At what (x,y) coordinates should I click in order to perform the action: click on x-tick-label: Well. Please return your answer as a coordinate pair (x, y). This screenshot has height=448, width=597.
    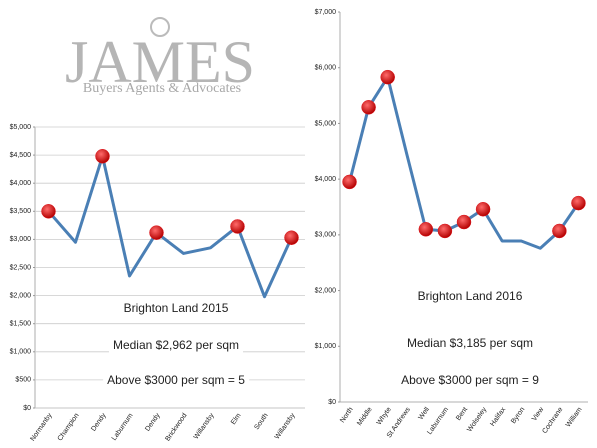
    Looking at the image, I should click on (425, 413).